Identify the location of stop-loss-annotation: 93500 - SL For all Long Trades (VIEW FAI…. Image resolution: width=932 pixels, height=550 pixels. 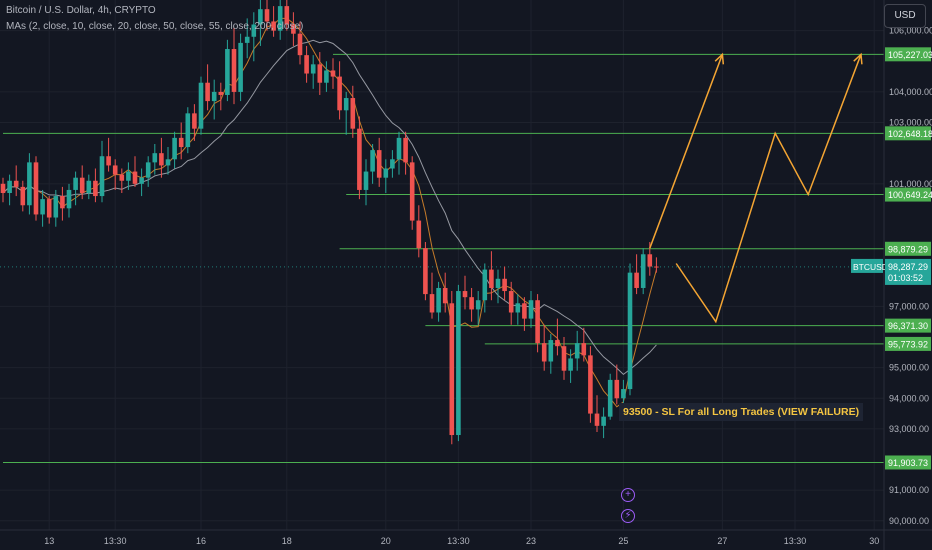
(741, 412).